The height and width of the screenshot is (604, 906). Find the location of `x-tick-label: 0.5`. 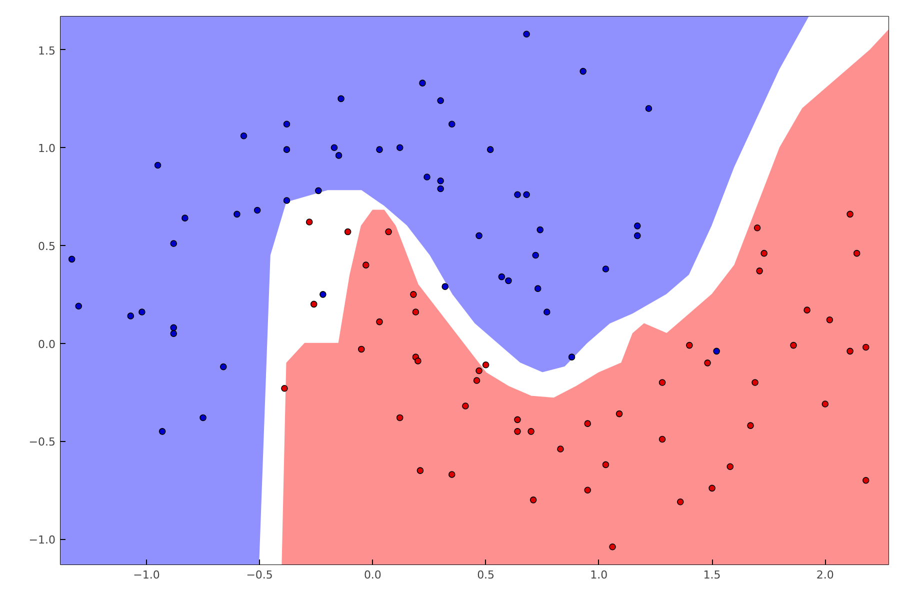

x-tick-label: 0.5 is located at coordinates (486, 575).